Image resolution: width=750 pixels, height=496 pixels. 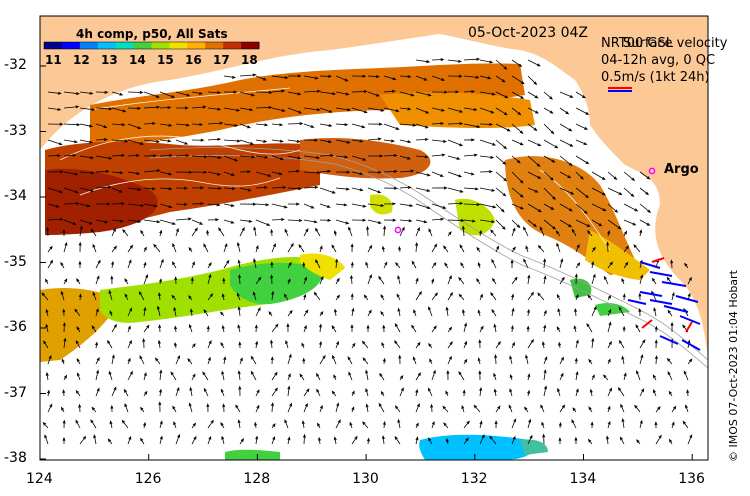 What do you see at coordinates (365, 479) in the screenshot?
I see `lon-tick-label: 130` at bounding box center [365, 479].